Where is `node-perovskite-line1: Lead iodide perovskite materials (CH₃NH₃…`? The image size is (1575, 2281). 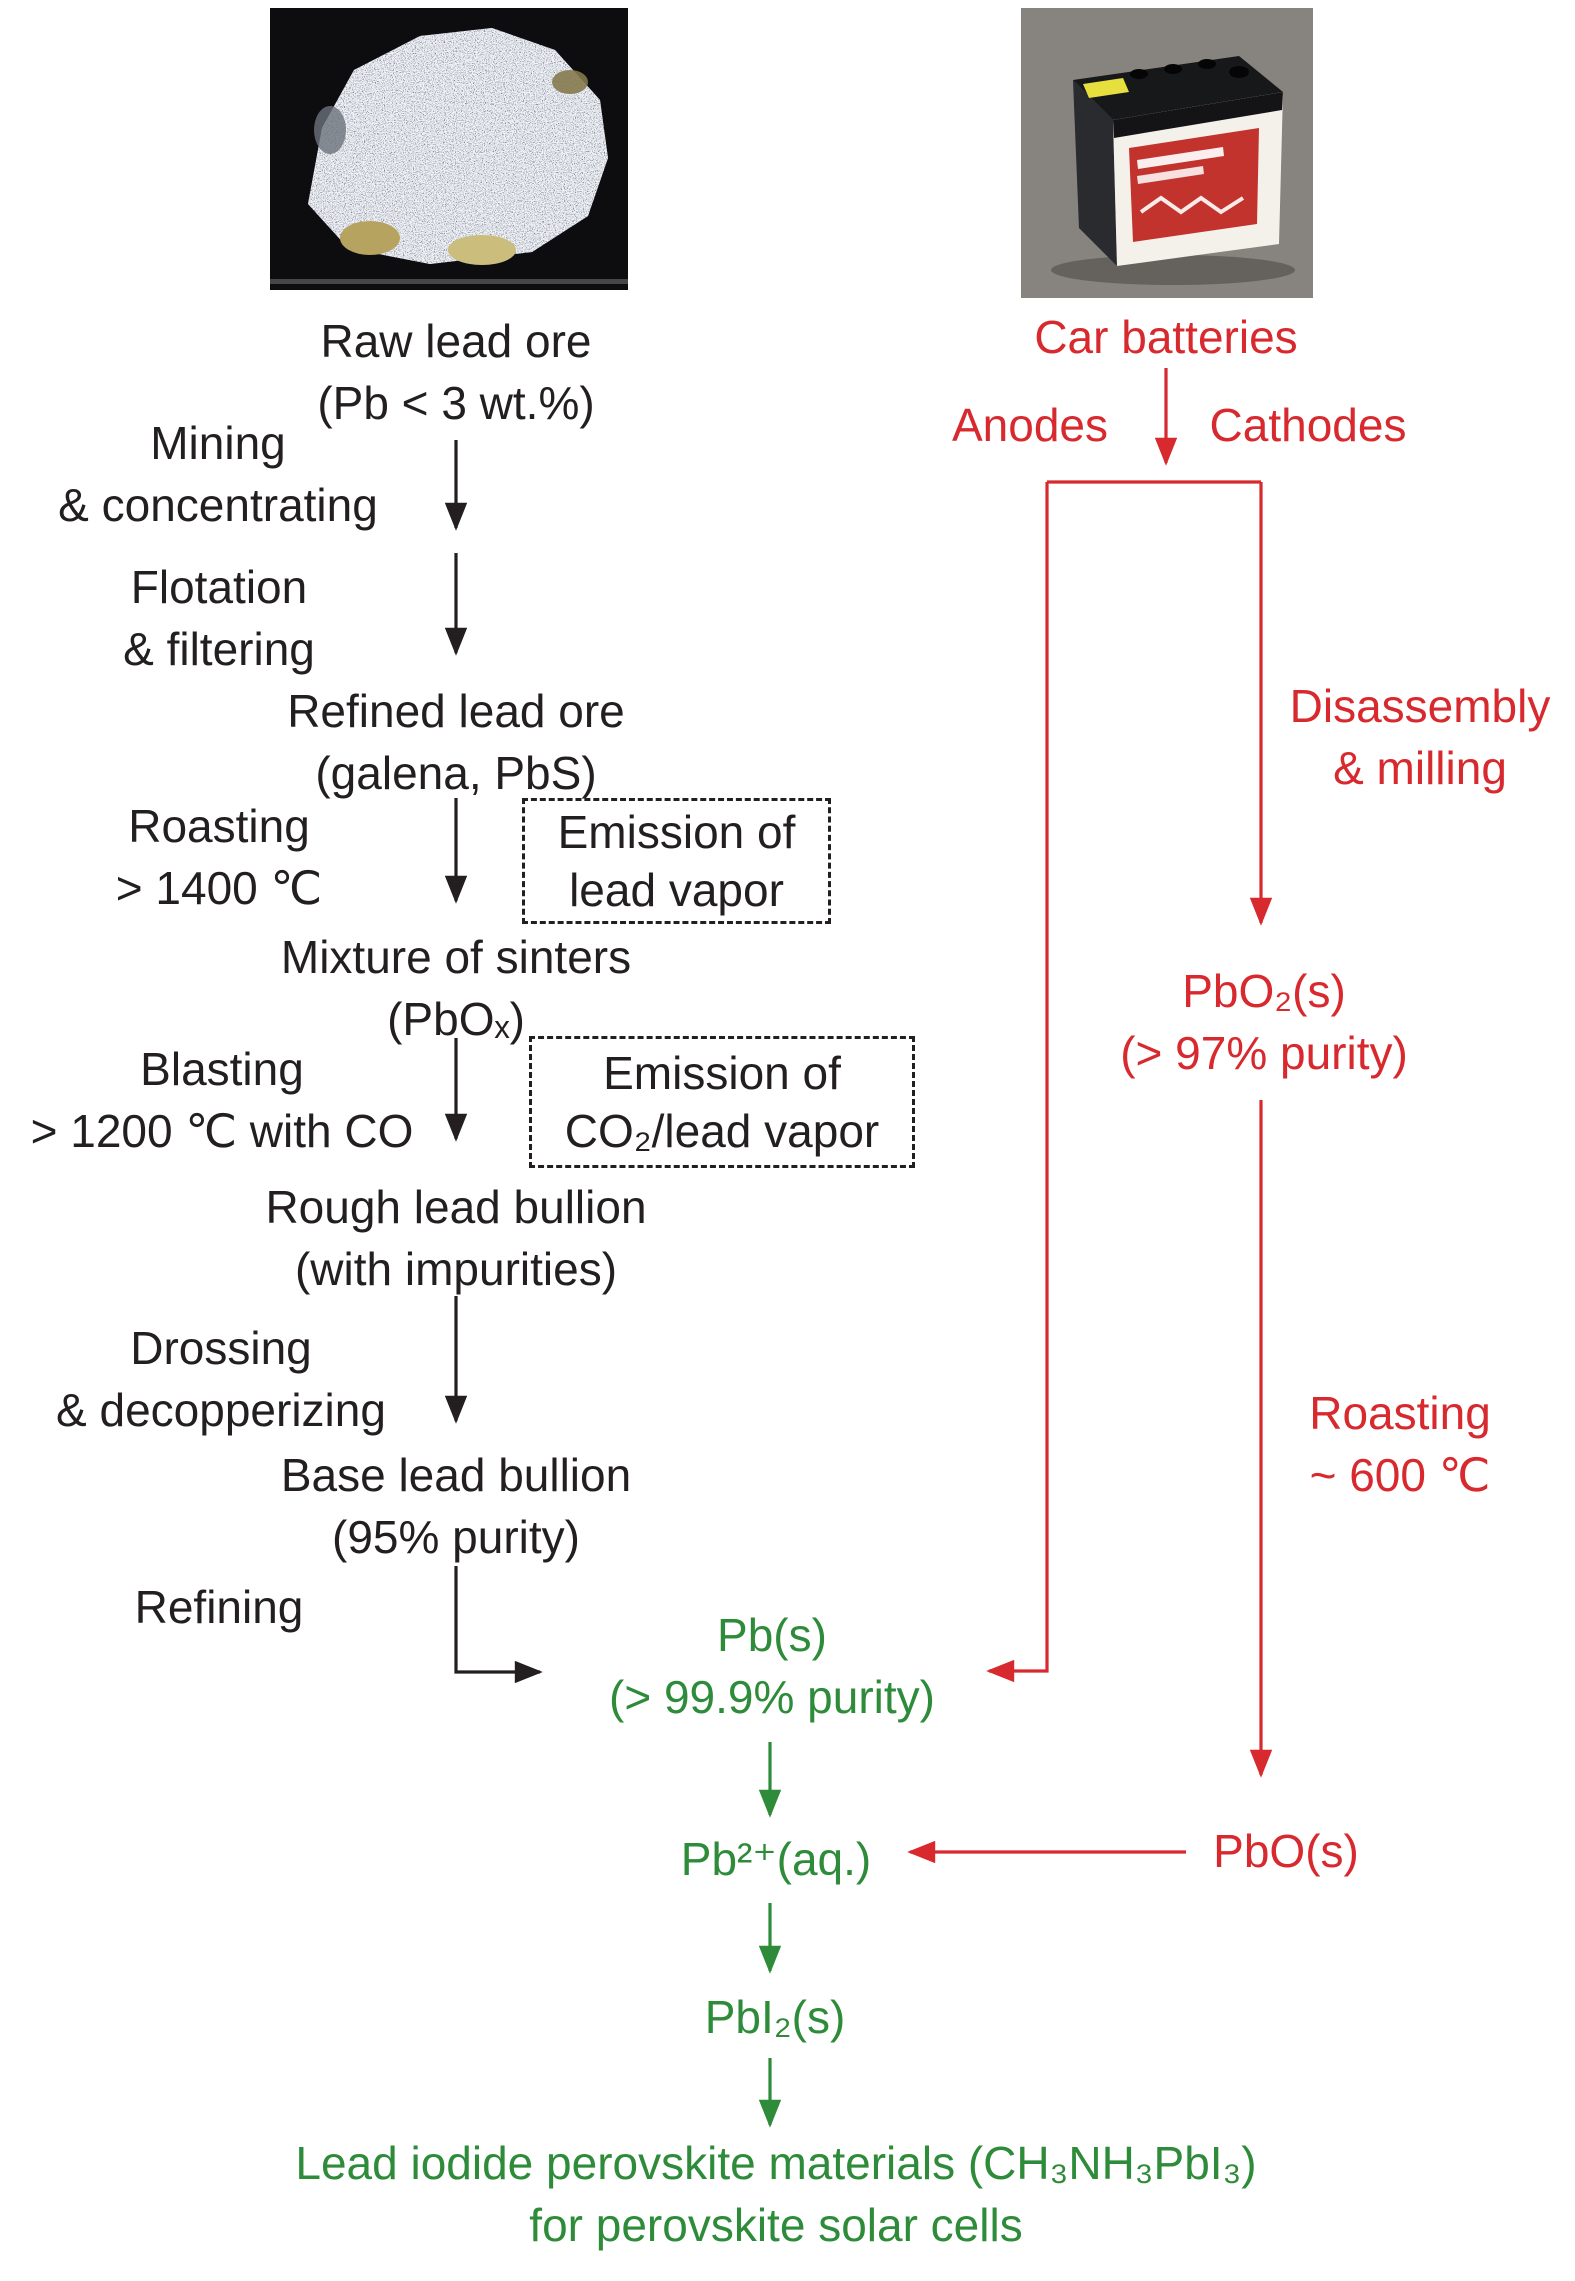
node-perovskite-line1: Lead iodide perovskite materials (CH₃NH₃… is located at coordinates (776, 2163).